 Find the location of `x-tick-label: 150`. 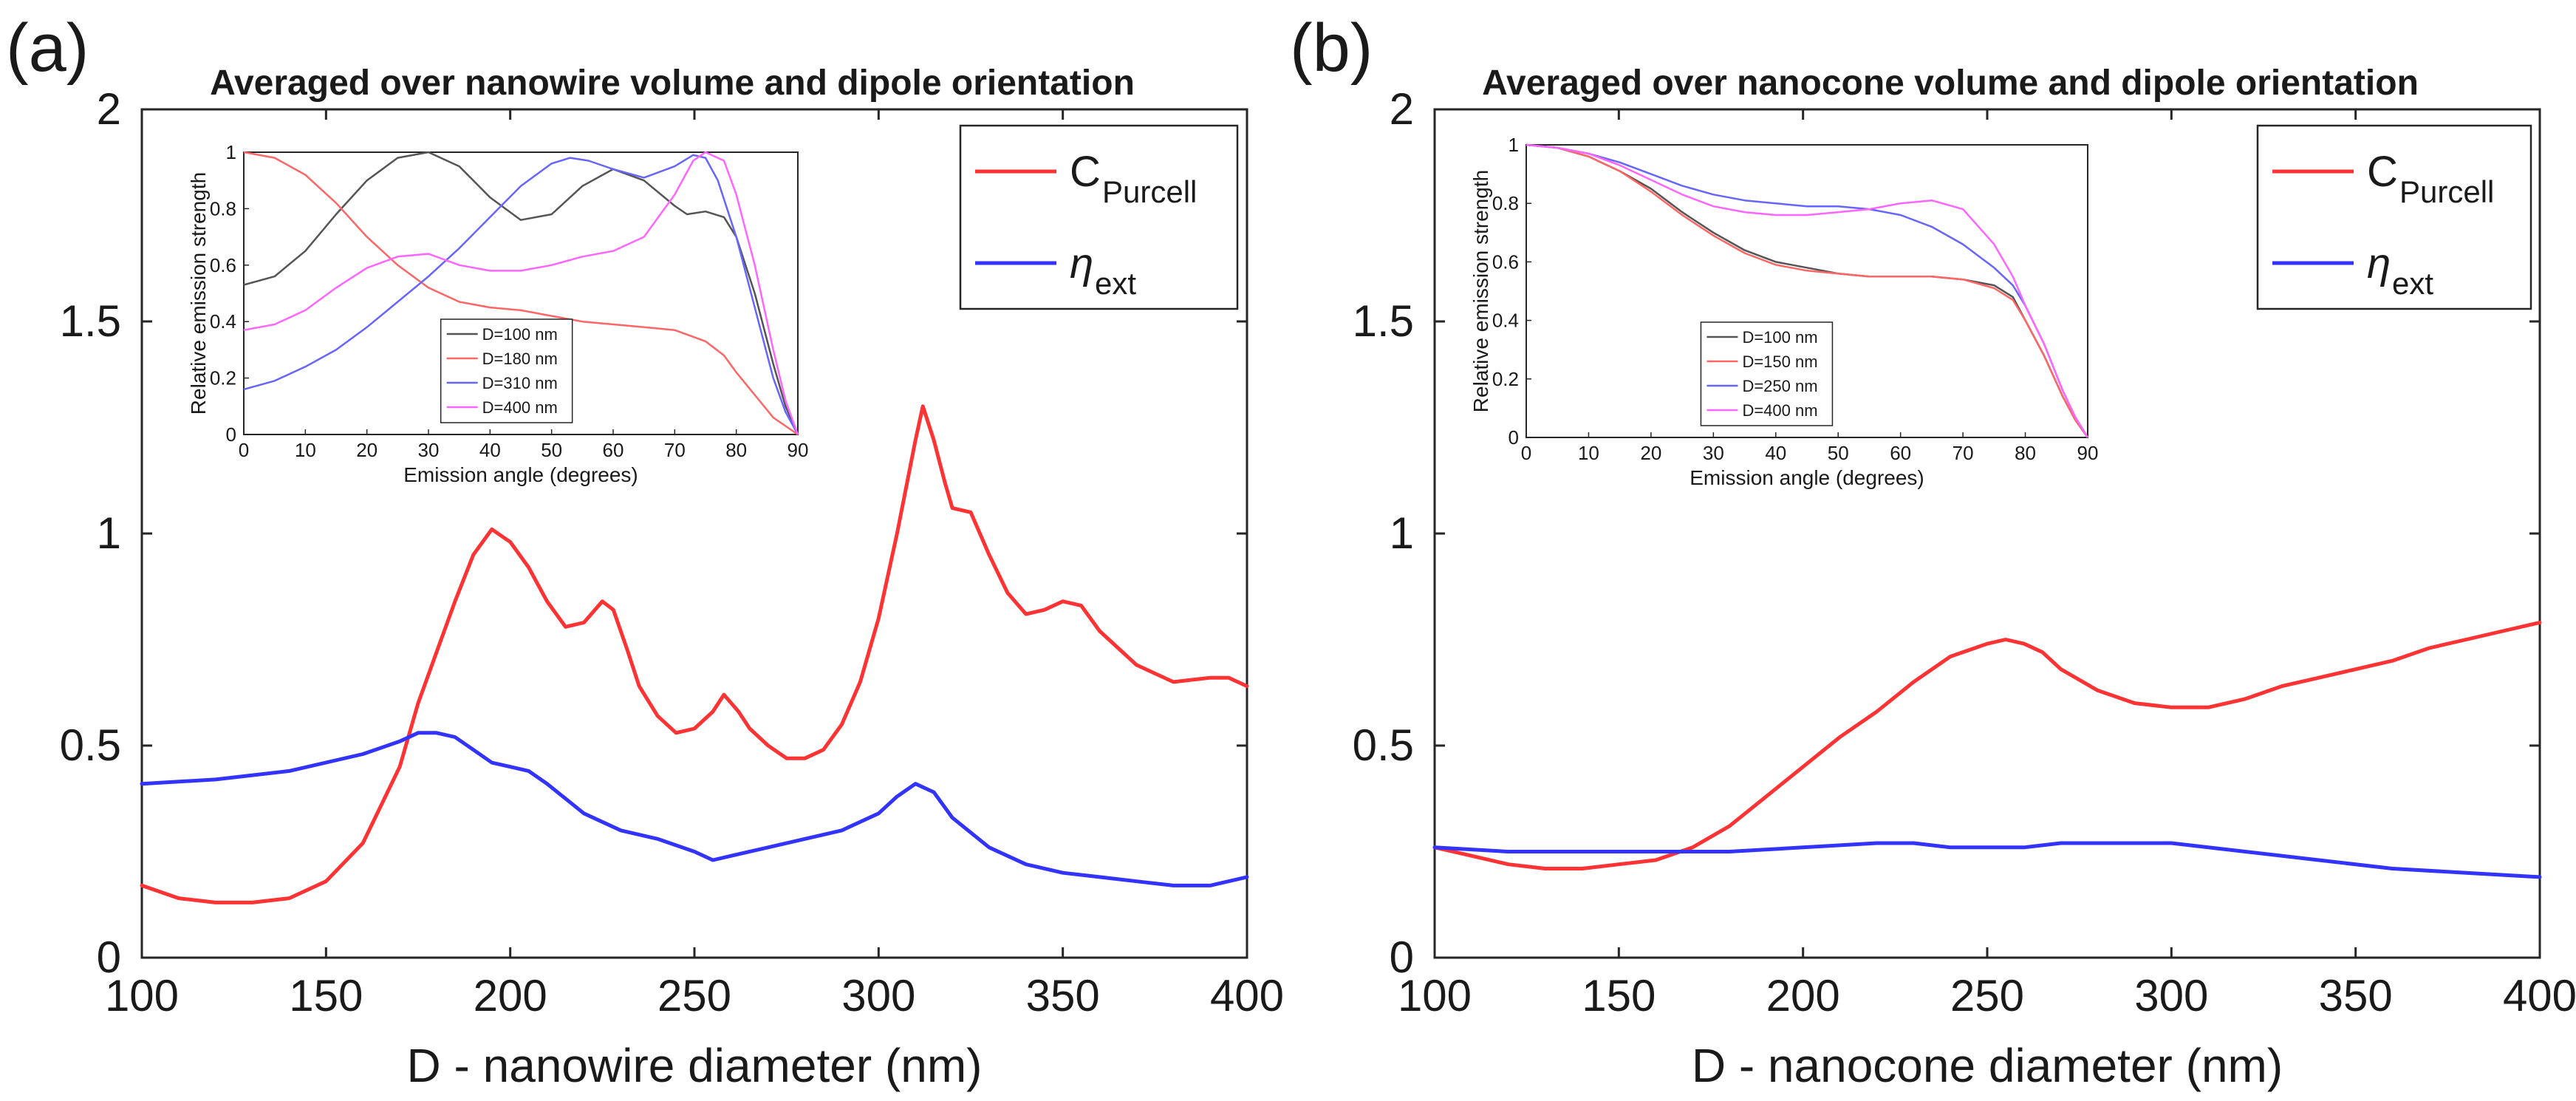

x-tick-label: 150 is located at coordinates (326, 995).